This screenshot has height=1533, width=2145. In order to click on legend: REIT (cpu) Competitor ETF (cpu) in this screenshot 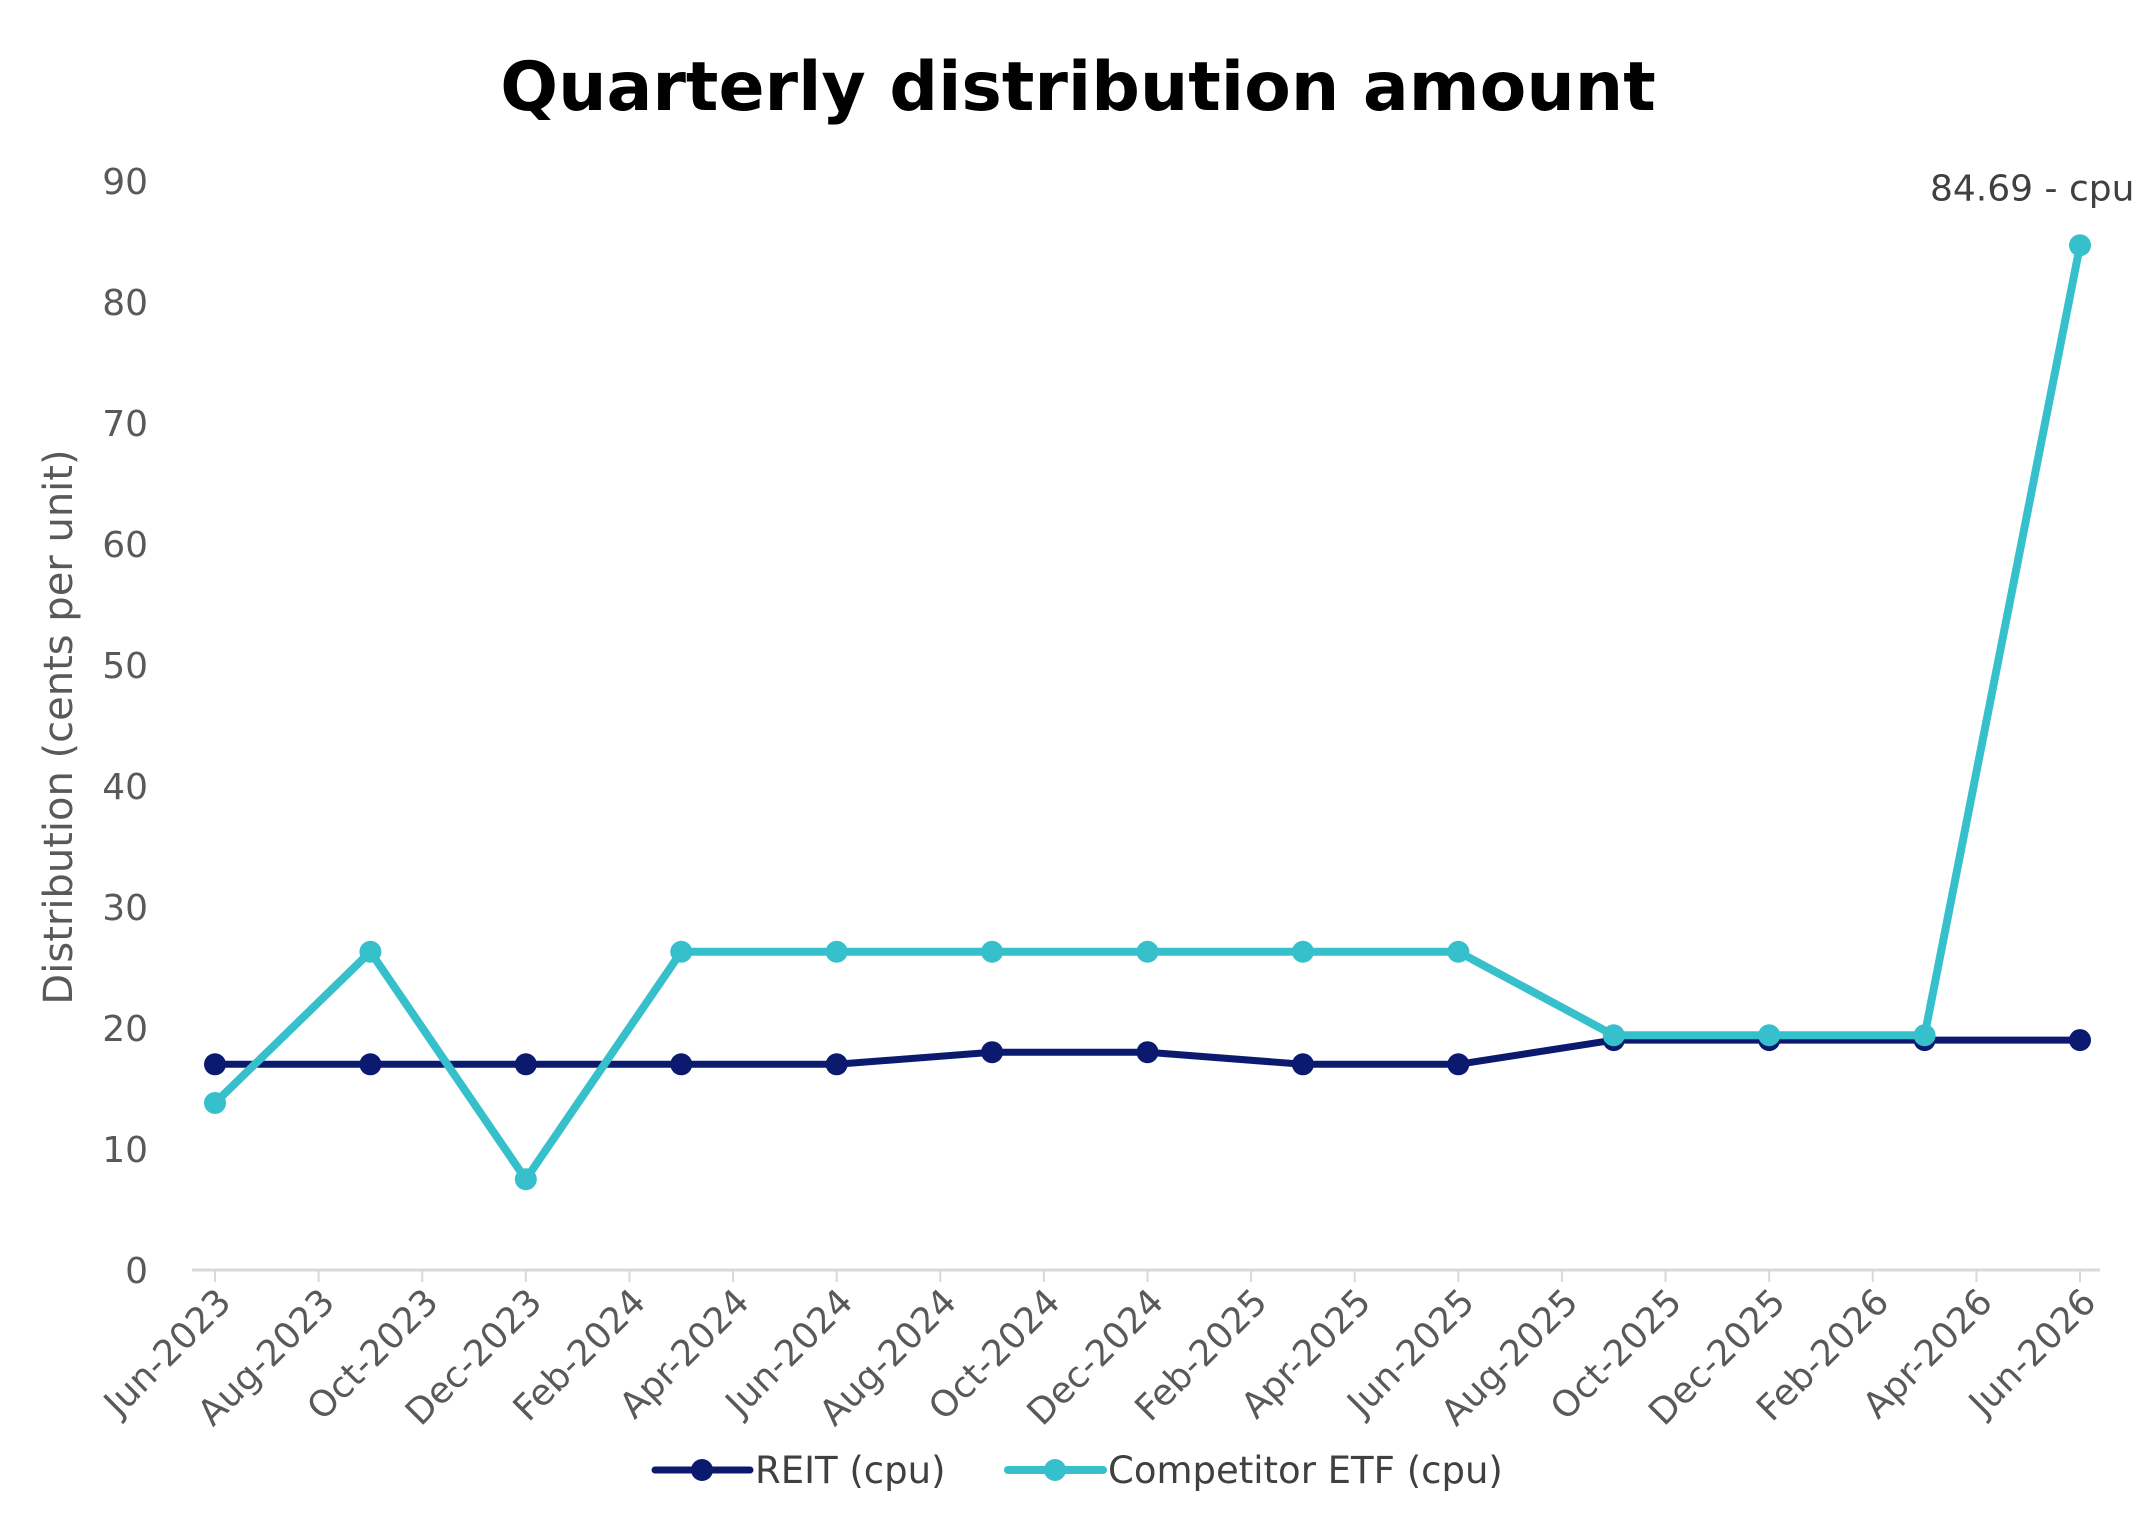, I will do `click(1077, 1470)`.